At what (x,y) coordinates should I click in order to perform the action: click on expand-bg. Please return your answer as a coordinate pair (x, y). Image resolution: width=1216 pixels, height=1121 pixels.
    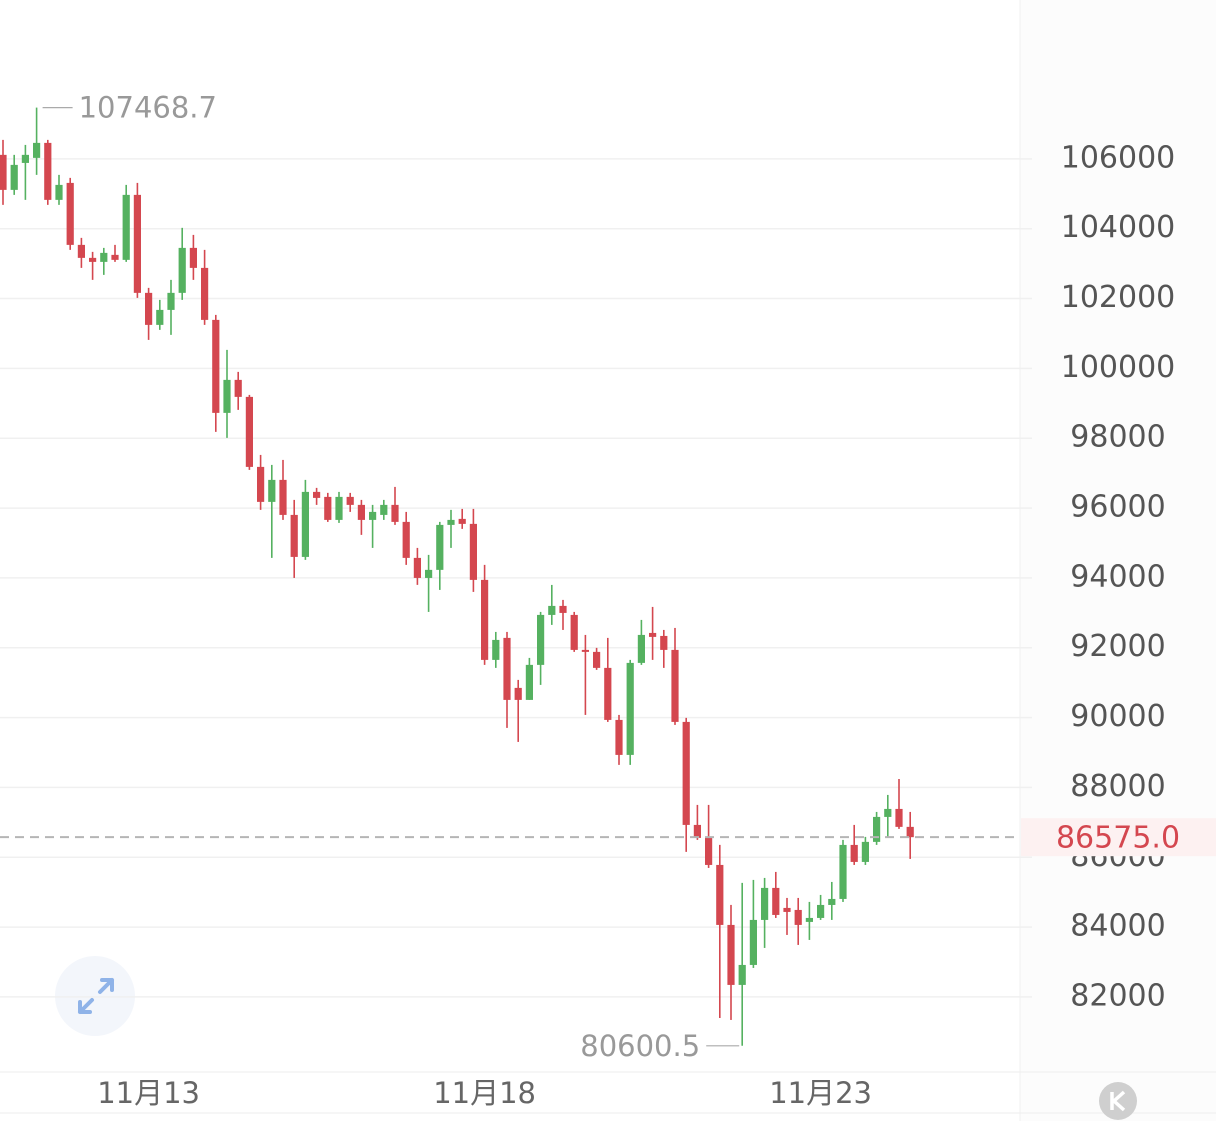
    Looking at the image, I should click on (95, 996).